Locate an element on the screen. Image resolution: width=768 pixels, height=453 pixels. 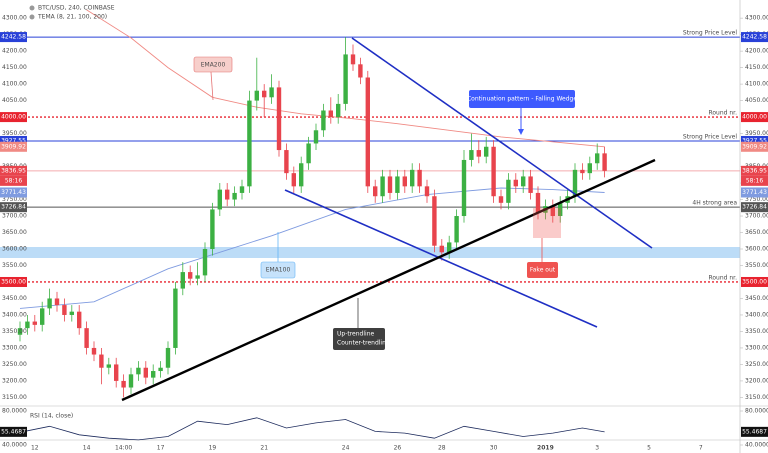
x-tick-label: 30 is located at coordinates (494, 448).